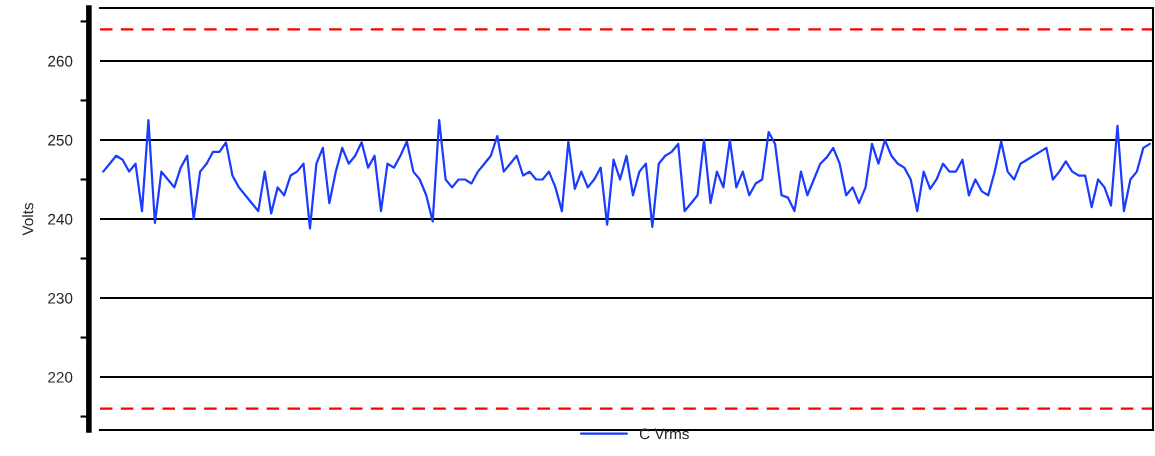 The width and height of the screenshot is (1155, 456). I want to click on y-tick-label: 240, so click(60, 219).